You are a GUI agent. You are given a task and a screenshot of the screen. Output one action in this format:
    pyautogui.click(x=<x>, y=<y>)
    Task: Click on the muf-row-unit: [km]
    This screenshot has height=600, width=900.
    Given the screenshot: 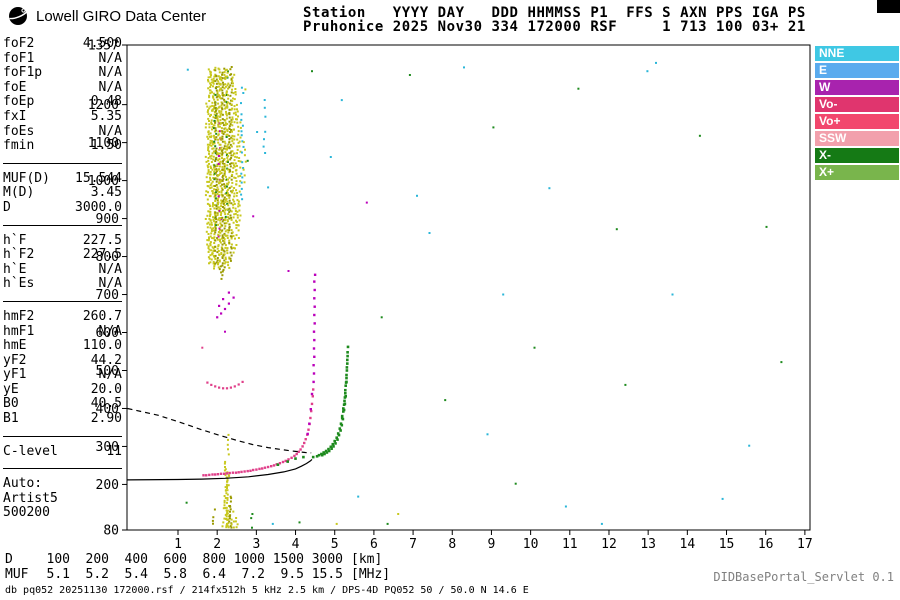 What is the action you would take?
    pyautogui.click(x=367, y=559)
    